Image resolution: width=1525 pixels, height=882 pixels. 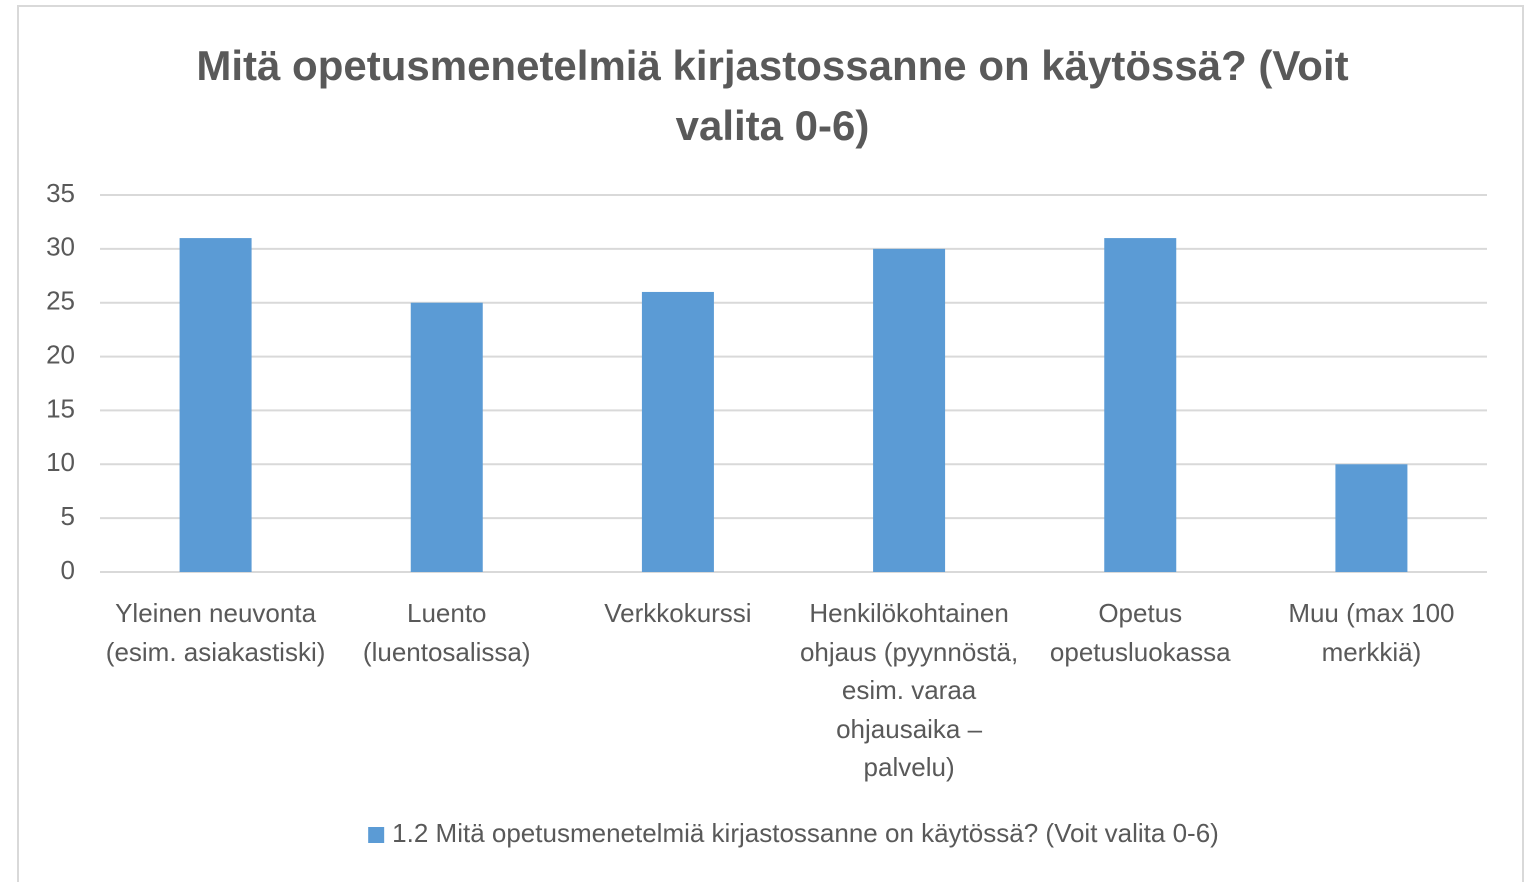 What do you see at coordinates (60, 354) in the screenshot?
I see `y-tick-label: 20` at bounding box center [60, 354].